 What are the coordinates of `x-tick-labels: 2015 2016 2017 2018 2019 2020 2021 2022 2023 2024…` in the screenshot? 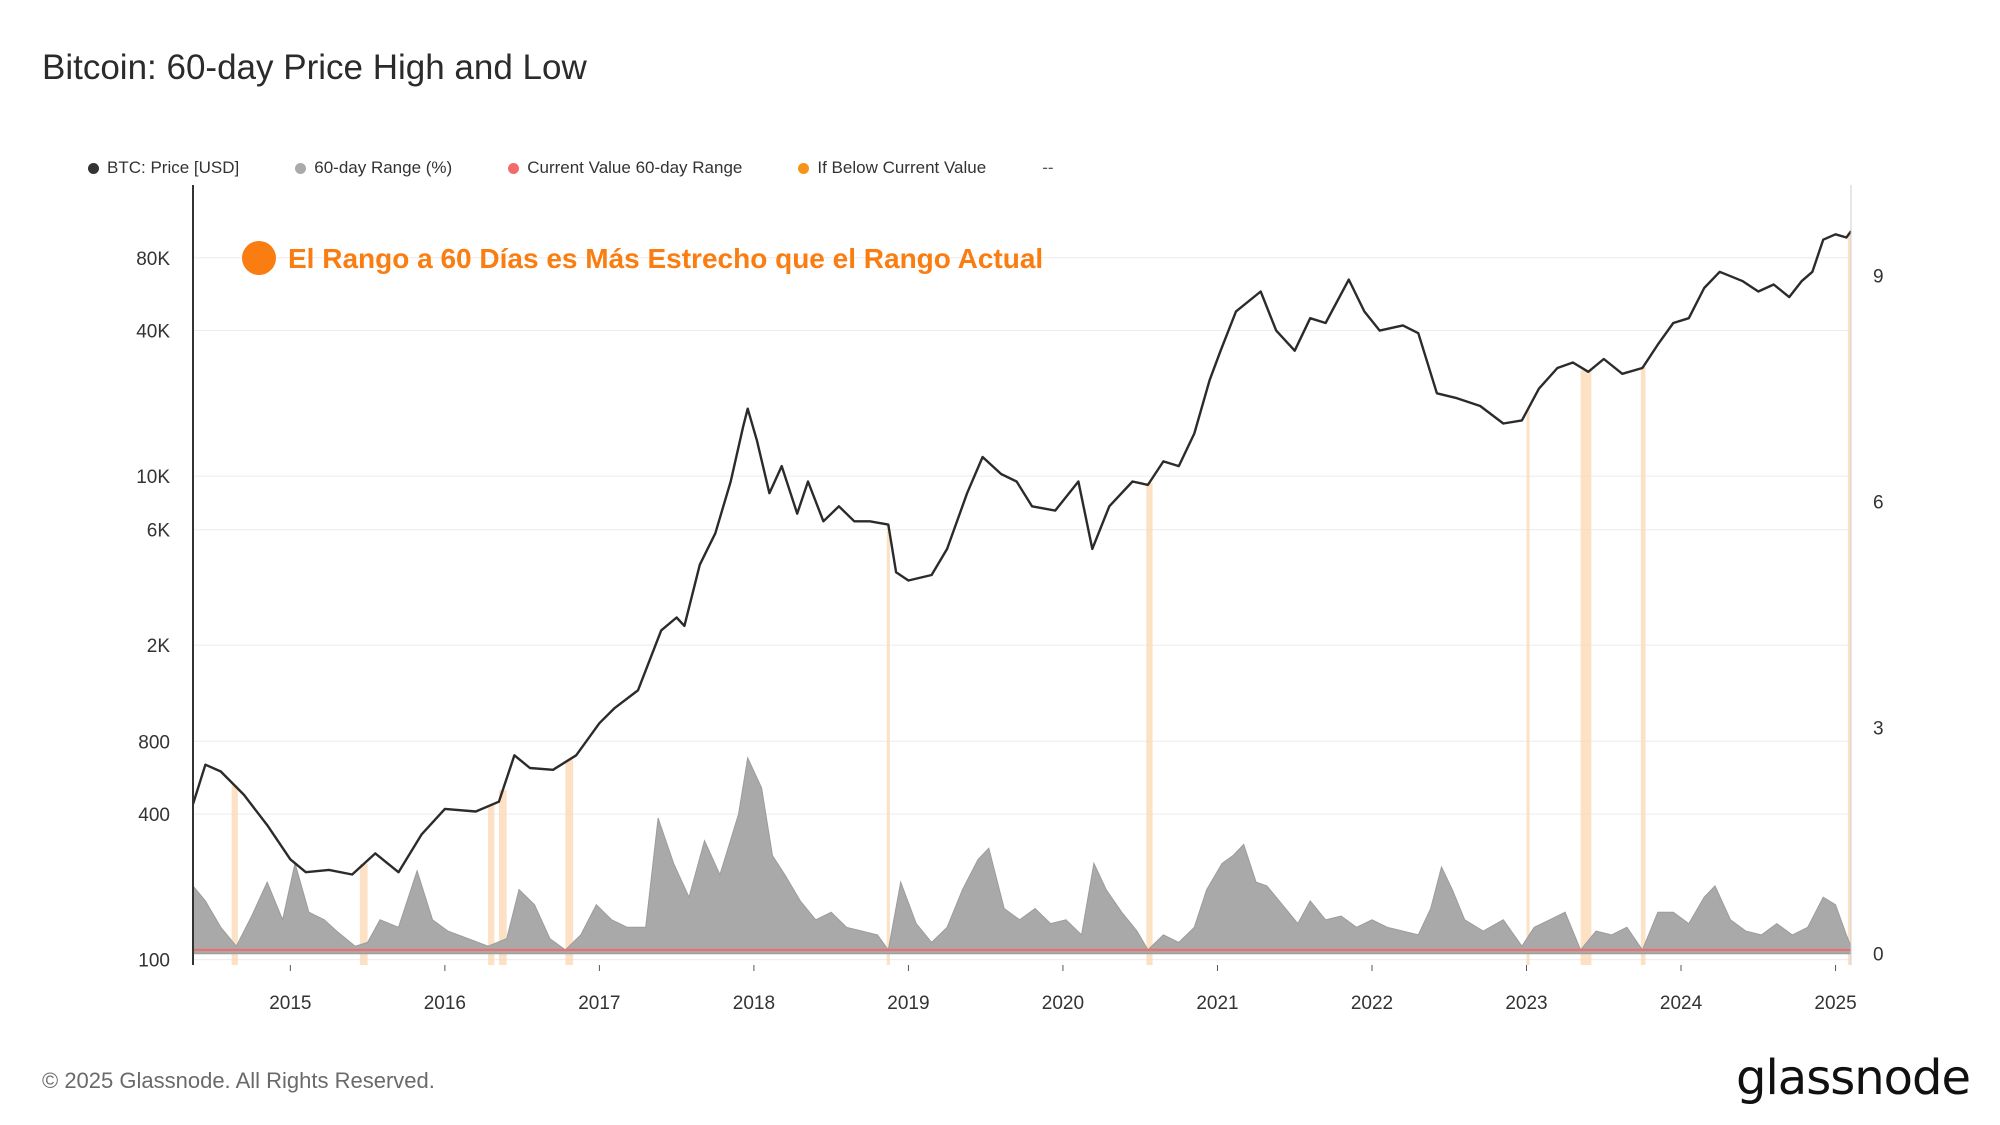 It's located at (1063, 989).